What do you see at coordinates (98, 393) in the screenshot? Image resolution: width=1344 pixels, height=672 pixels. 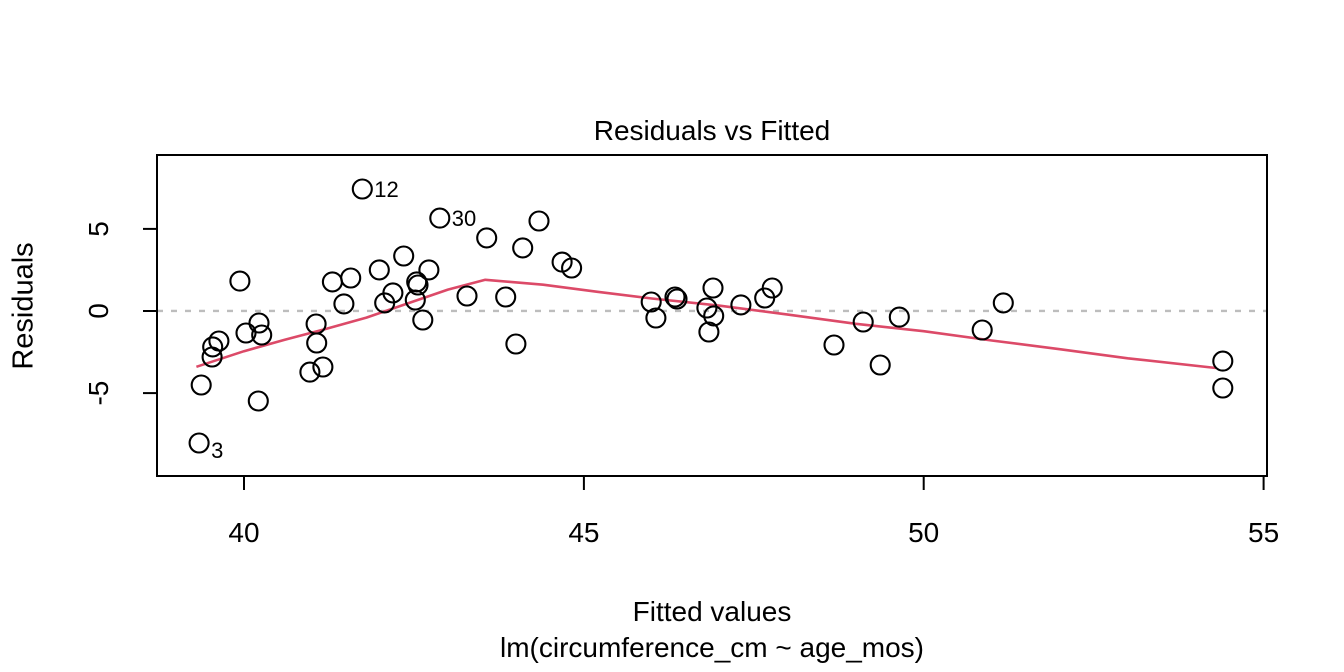 I see `y-tick-label: -5` at bounding box center [98, 393].